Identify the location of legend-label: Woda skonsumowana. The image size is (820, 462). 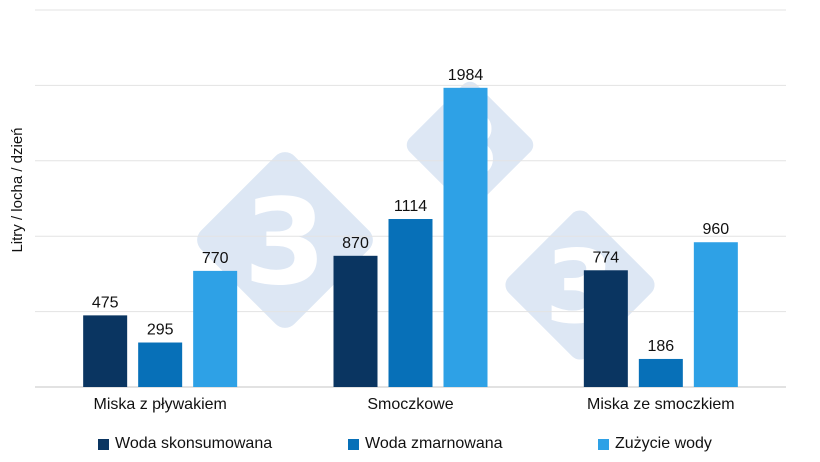
(193, 443).